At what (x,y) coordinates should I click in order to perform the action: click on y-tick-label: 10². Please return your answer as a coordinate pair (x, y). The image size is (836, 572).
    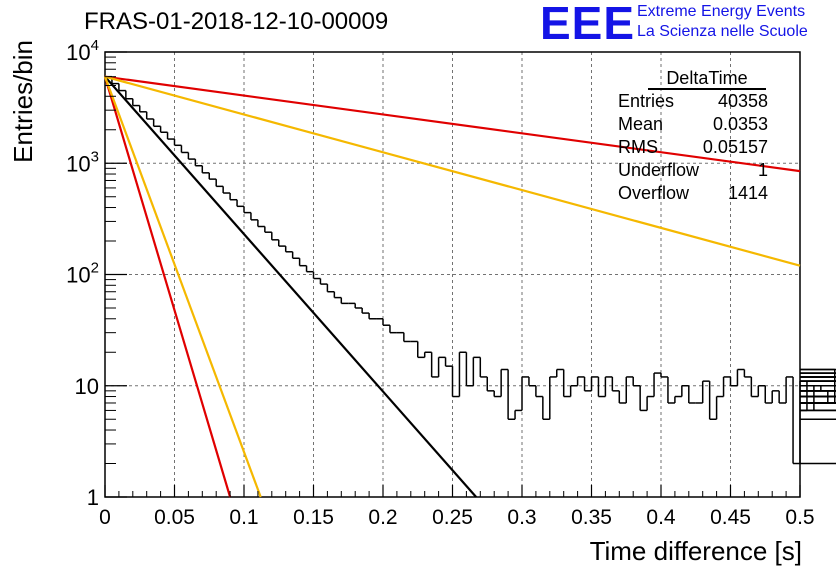
    Looking at the image, I should click on (82, 274).